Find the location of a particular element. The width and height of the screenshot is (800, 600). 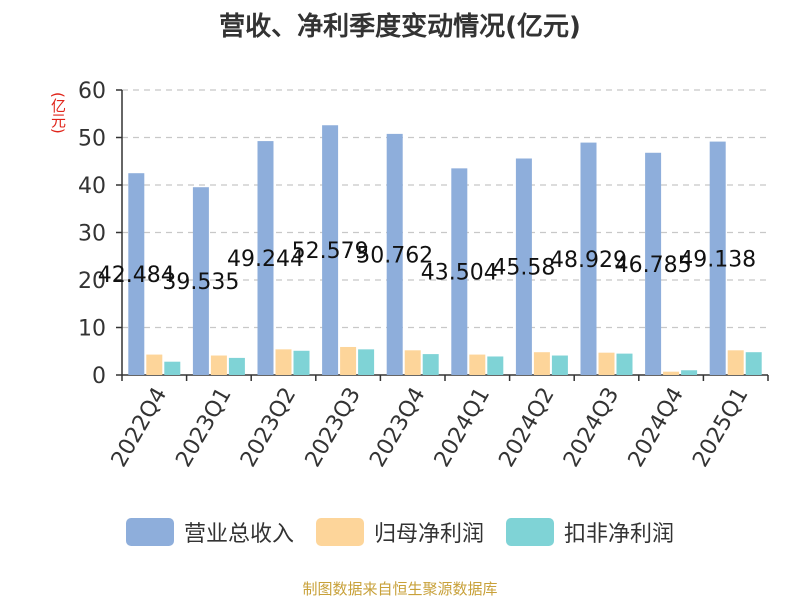

x-tick-label: 2023Q3 is located at coordinates (333, 427).